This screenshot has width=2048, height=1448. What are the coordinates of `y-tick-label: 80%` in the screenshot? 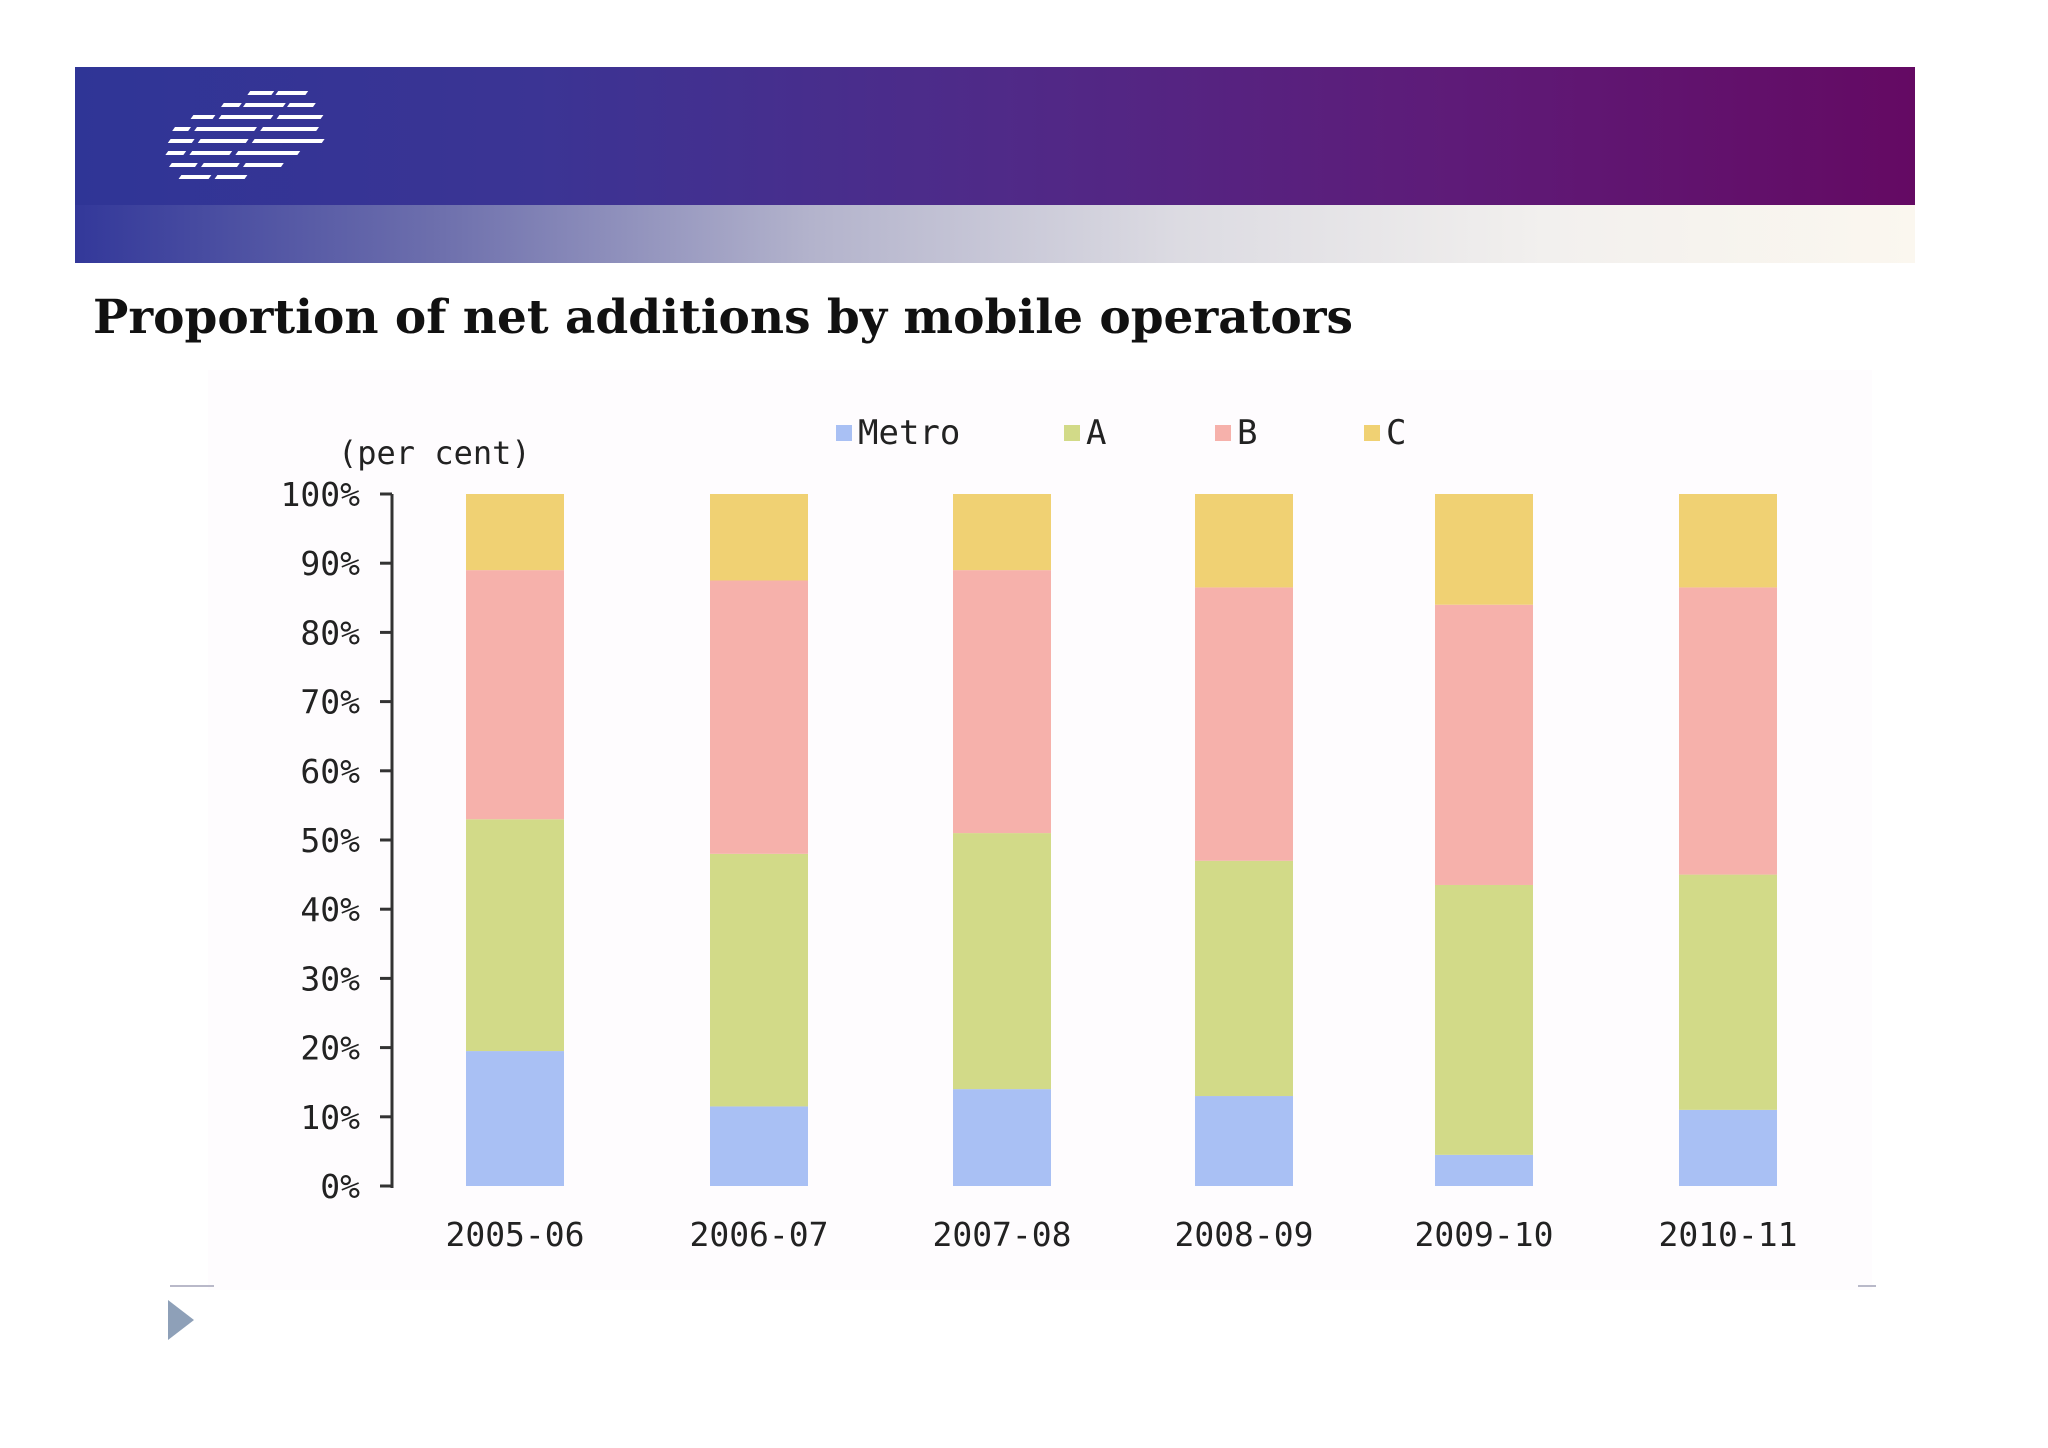 It's located at (330, 632).